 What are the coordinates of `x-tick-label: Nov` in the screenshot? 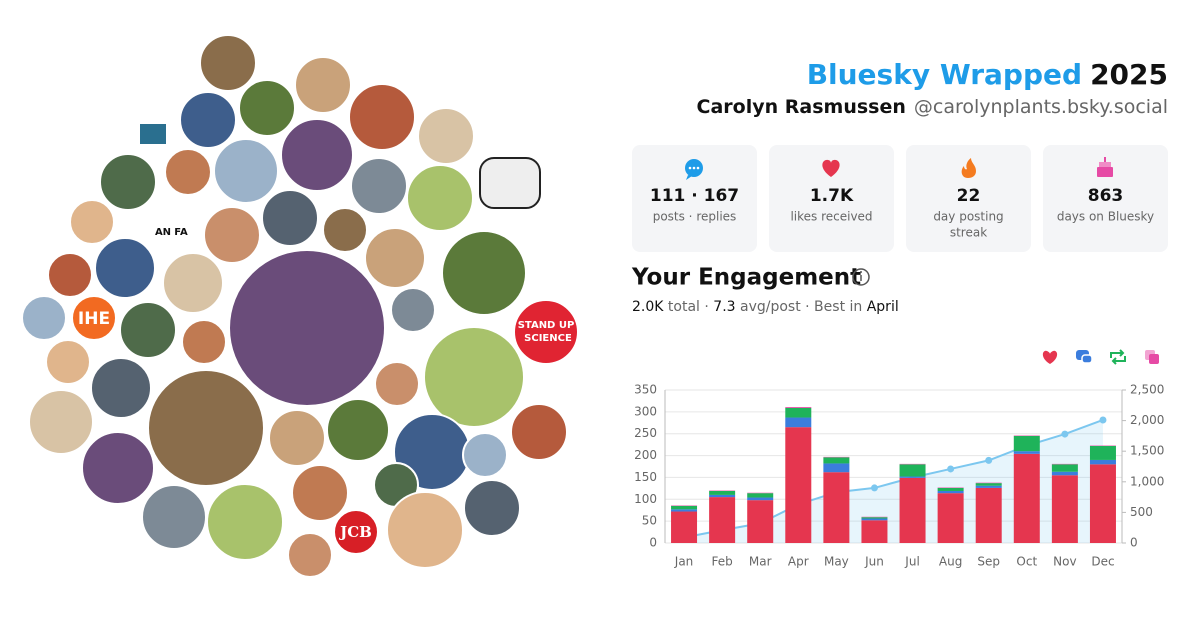 It's located at (1064, 562).